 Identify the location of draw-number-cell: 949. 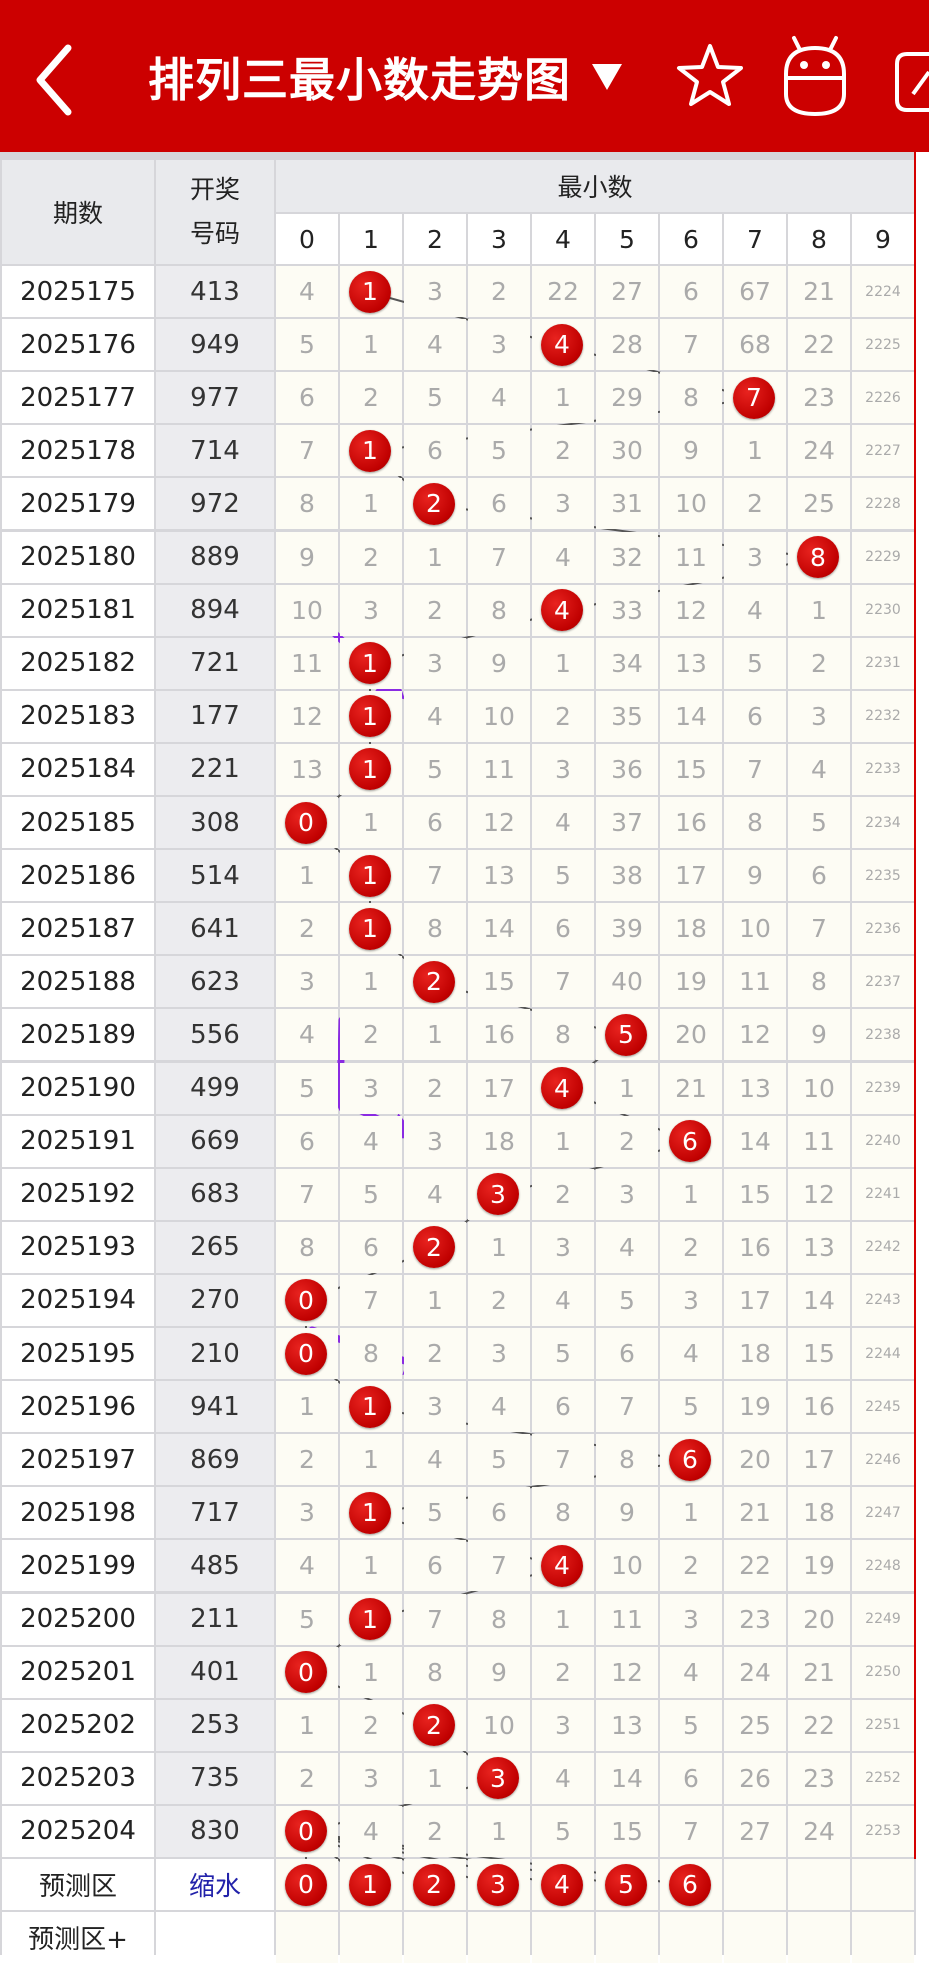
(215, 345).